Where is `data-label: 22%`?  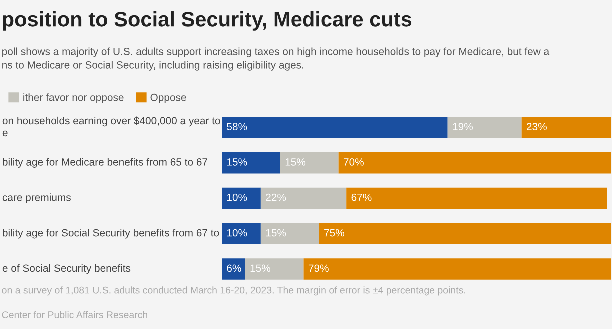 data-label: 22% is located at coordinates (276, 198).